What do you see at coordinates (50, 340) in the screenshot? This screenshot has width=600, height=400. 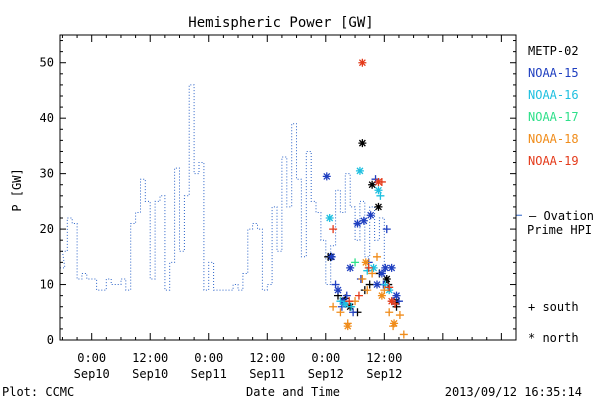 I see `y-tick-label: 0` at bounding box center [50, 340].